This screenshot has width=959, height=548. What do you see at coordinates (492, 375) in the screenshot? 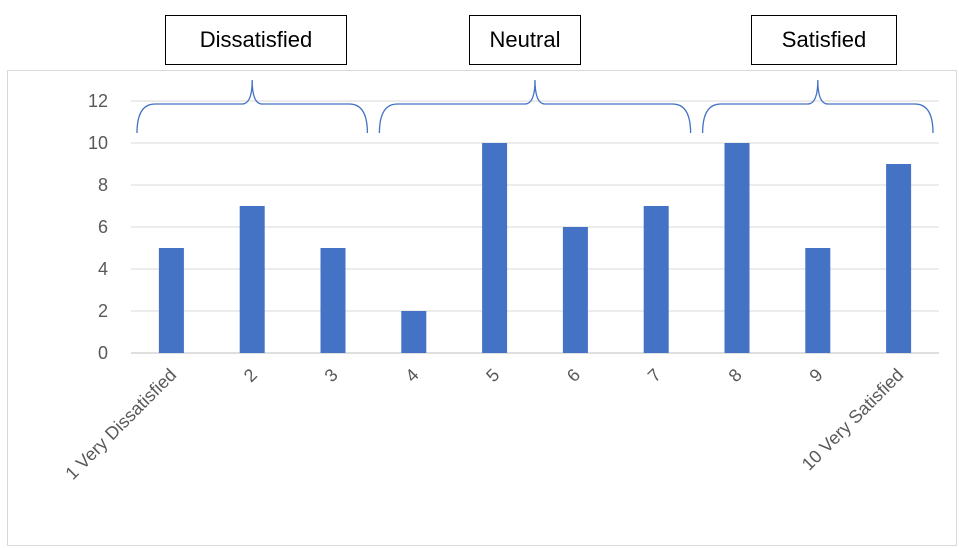
I see `x-tick-label: 5` at bounding box center [492, 375].